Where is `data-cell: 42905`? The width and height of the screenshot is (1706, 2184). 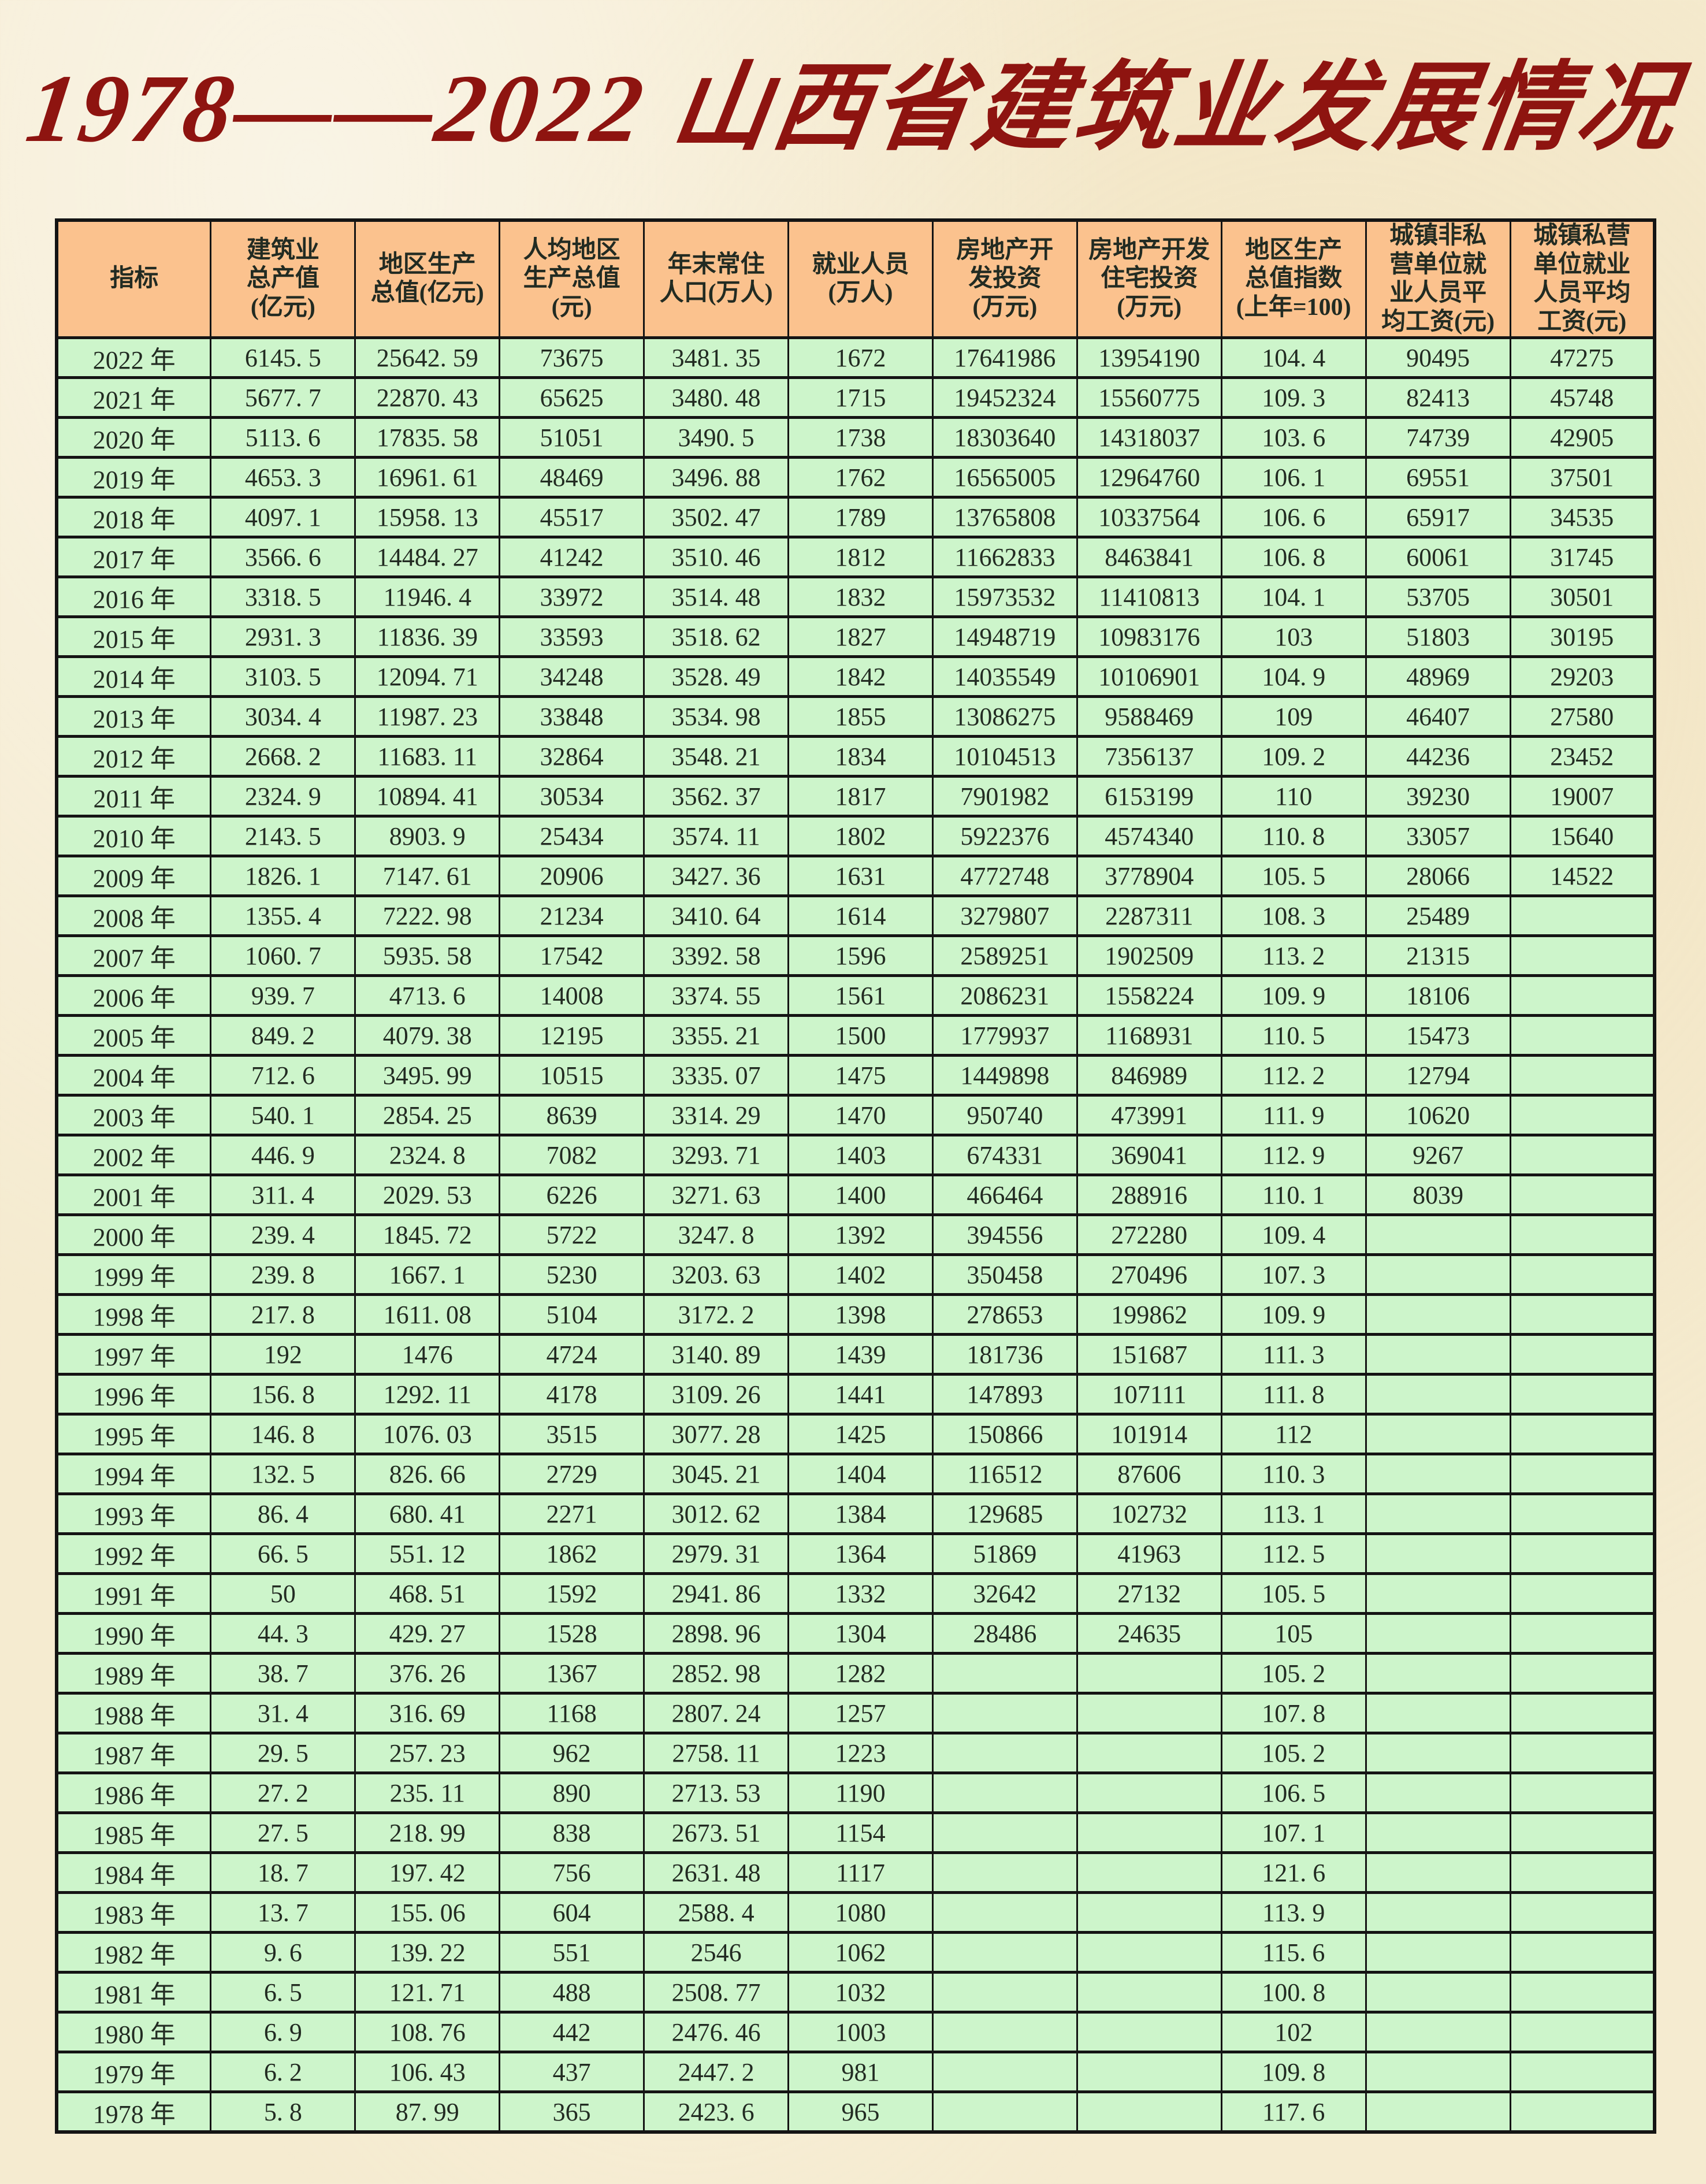
data-cell: 42905 is located at coordinates (1582, 437).